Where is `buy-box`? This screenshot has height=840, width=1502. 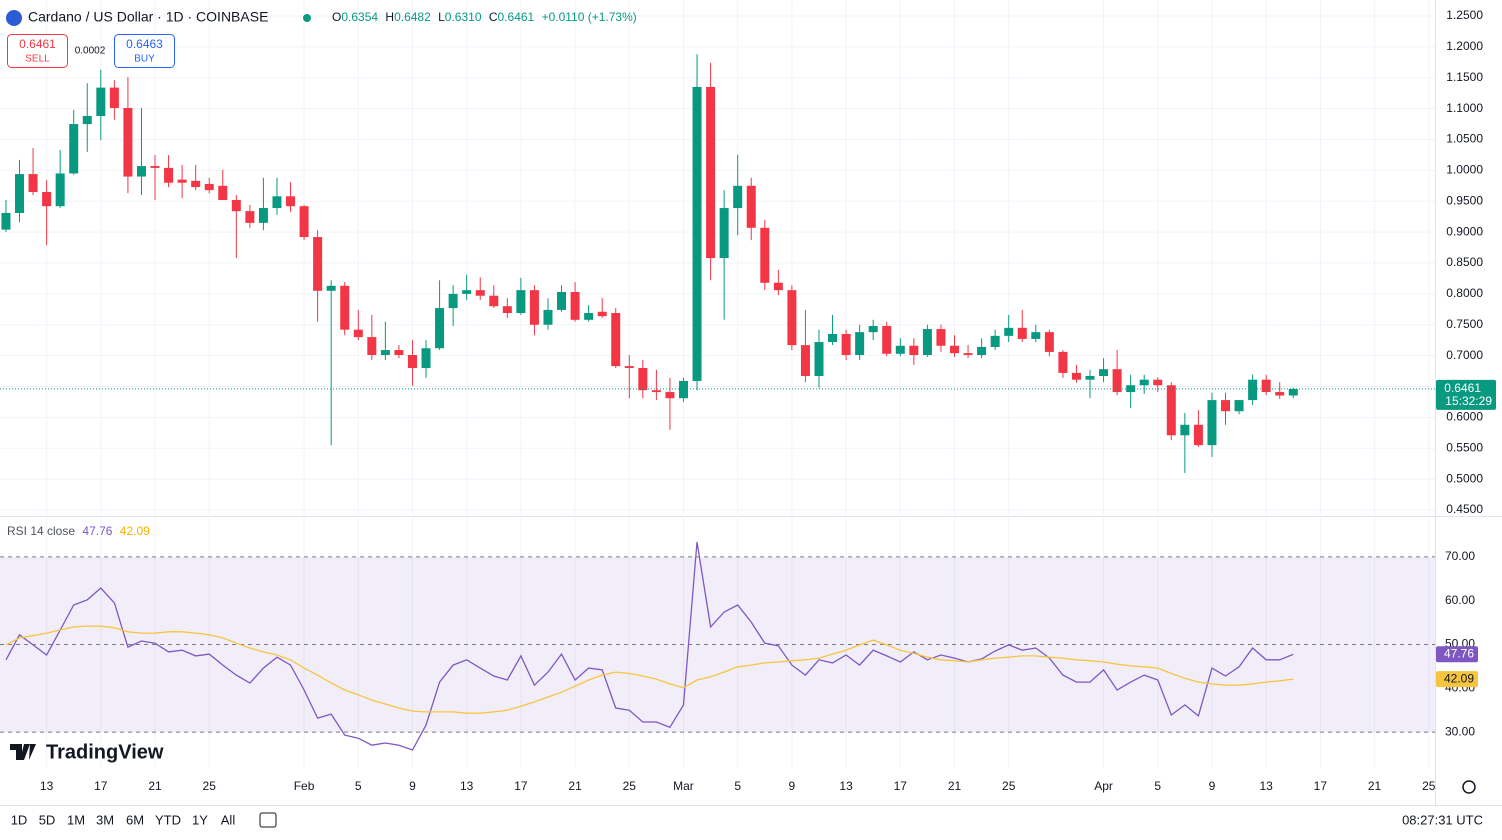
buy-box is located at coordinates (144, 51).